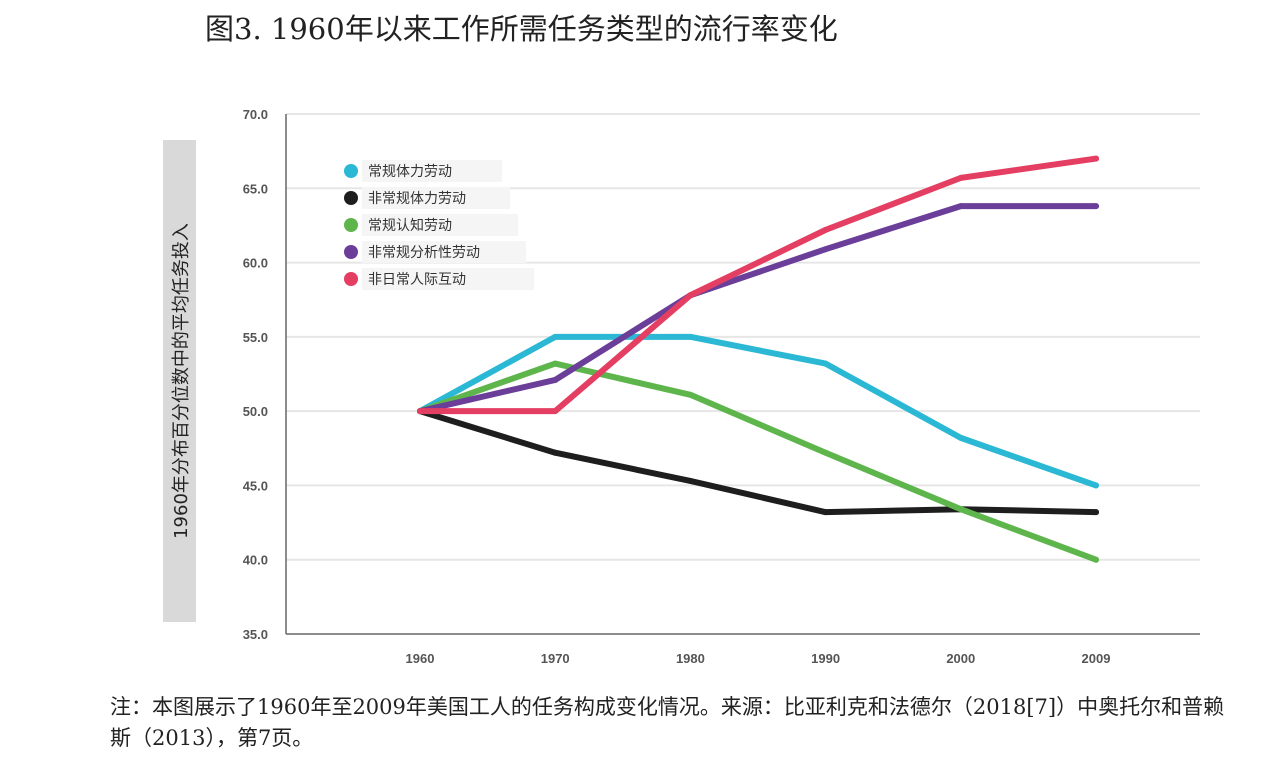 The image size is (1266, 779). I want to click on y-tick-label: 40.0, so click(255, 560).